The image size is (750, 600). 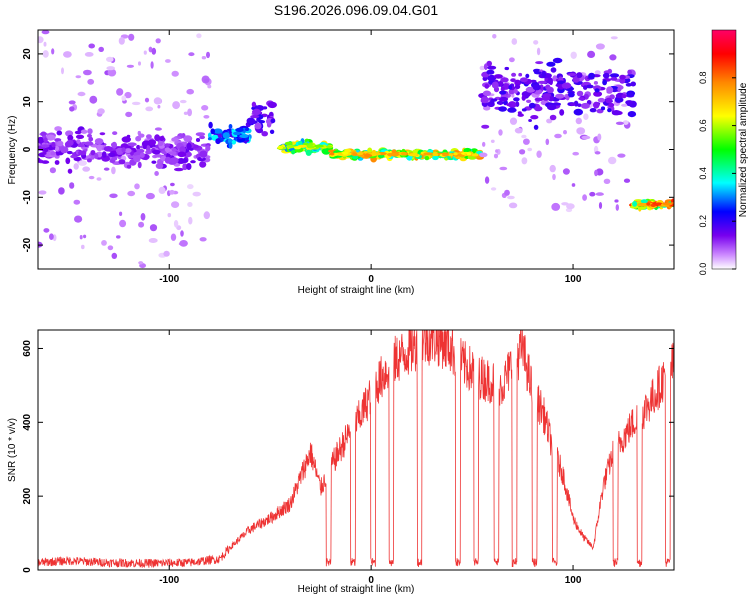 I want to click on y-tick-label: 0, so click(x=27, y=570).